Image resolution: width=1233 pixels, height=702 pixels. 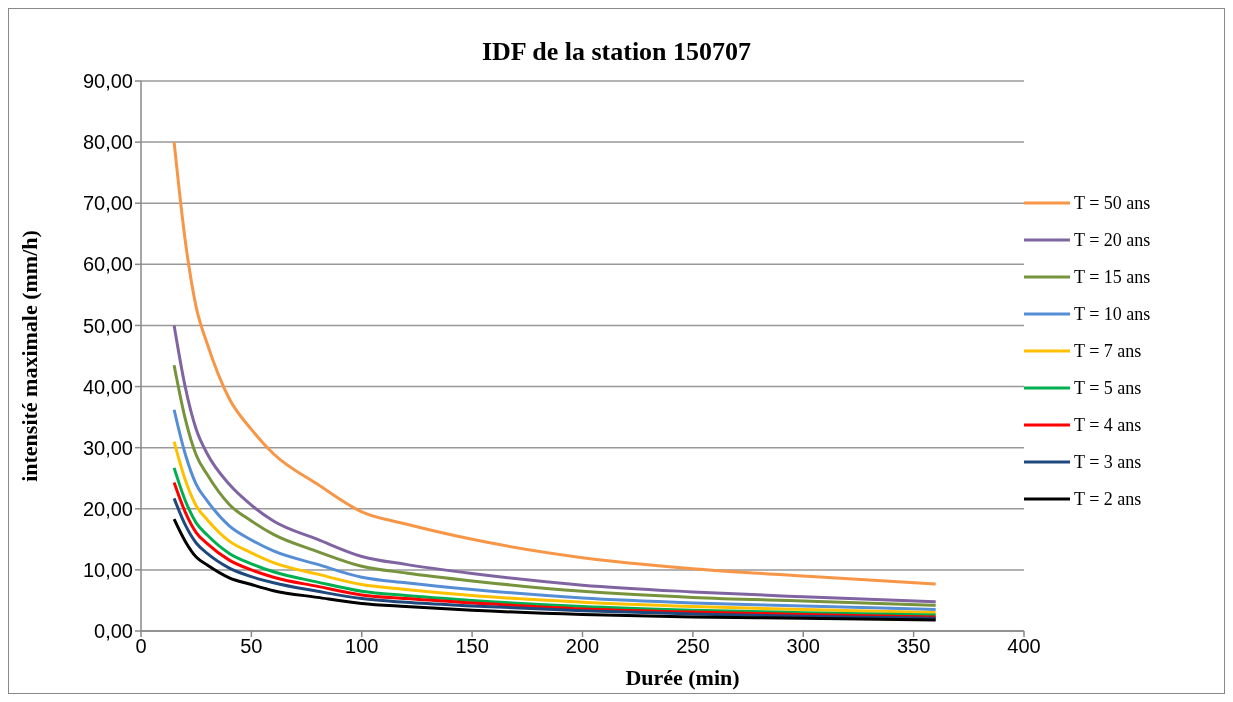 What do you see at coordinates (107, 264) in the screenshot?
I see `y-tick-label: 60,00` at bounding box center [107, 264].